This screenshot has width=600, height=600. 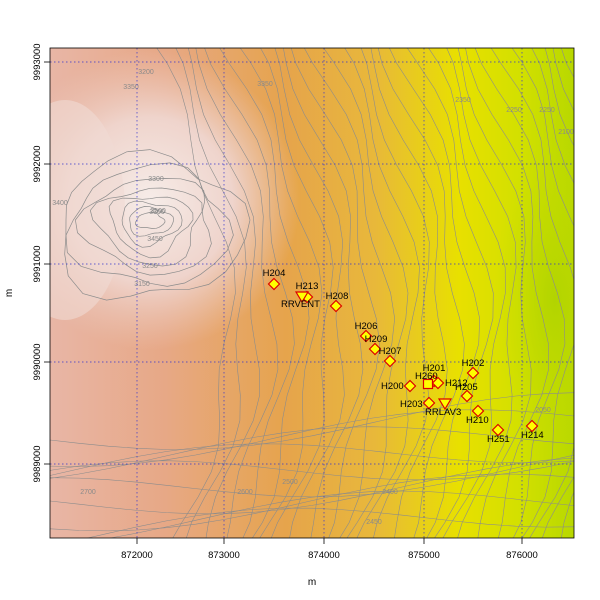 I want to click on station-h209: H209, so click(x=376, y=345).